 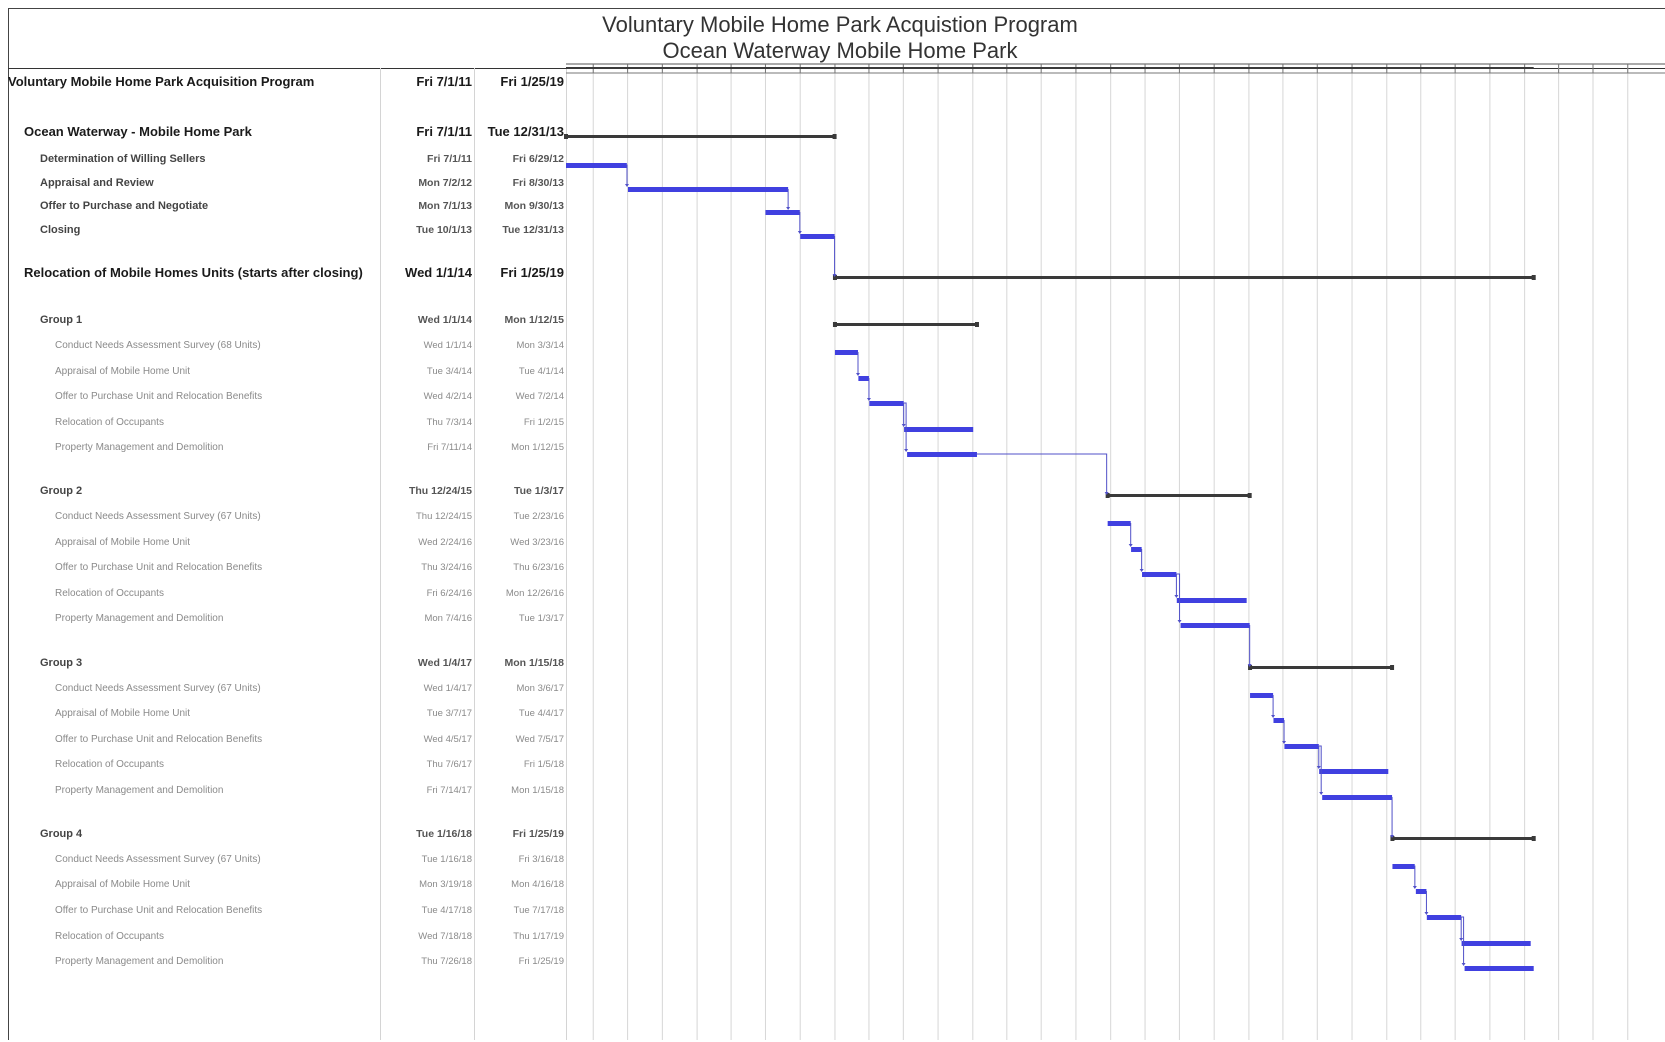 What do you see at coordinates (445, 542) in the screenshot?
I see `task-start: Wed 2/24/16` at bounding box center [445, 542].